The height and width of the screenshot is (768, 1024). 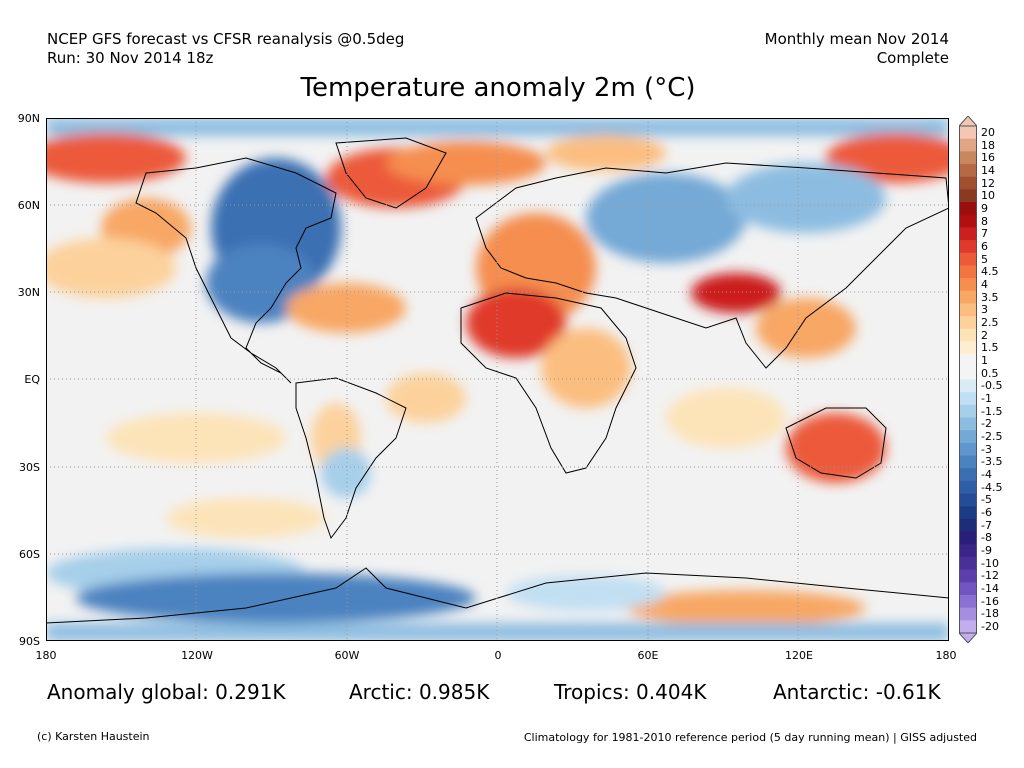 What do you see at coordinates (498, 88) in the screenshot?
I see `map-title: Temperature anomaly 2m (°C)` at bounding box center [498, 88].